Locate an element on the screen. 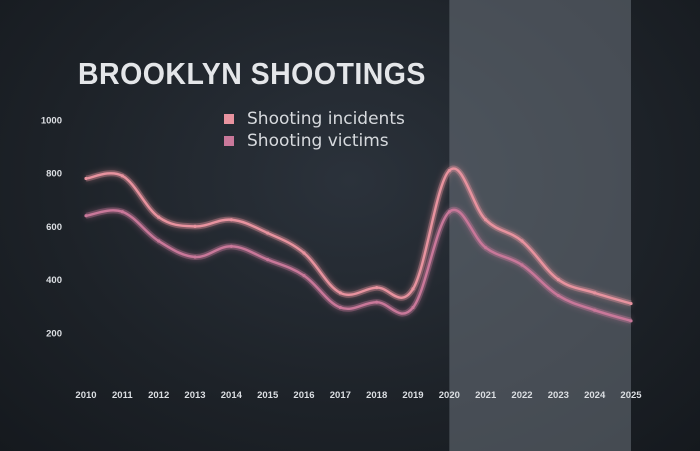 The width and height of the screenshot is (700, 451). legend-label-incidents: Shooting incidents is located at coordinates (326, 119).